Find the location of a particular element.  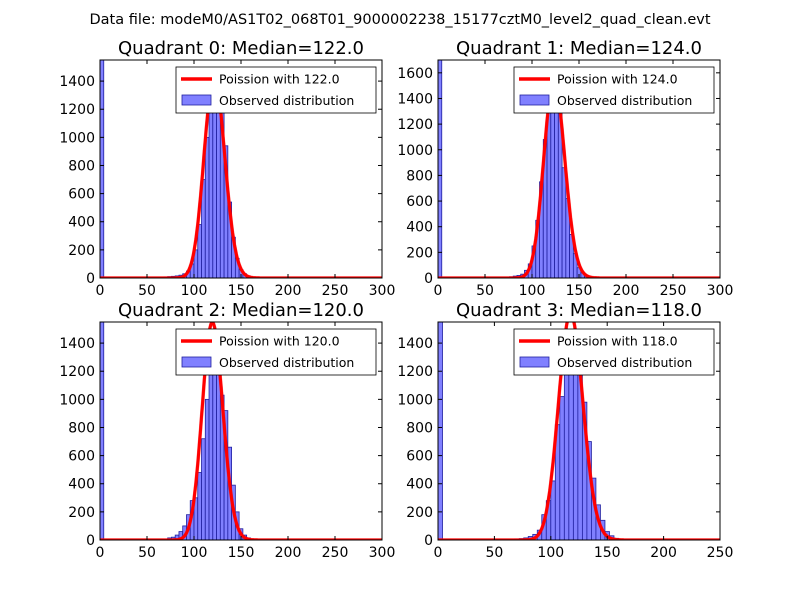

legend-line-label: Poission with 124.0 is located at coordinates (617, 79).